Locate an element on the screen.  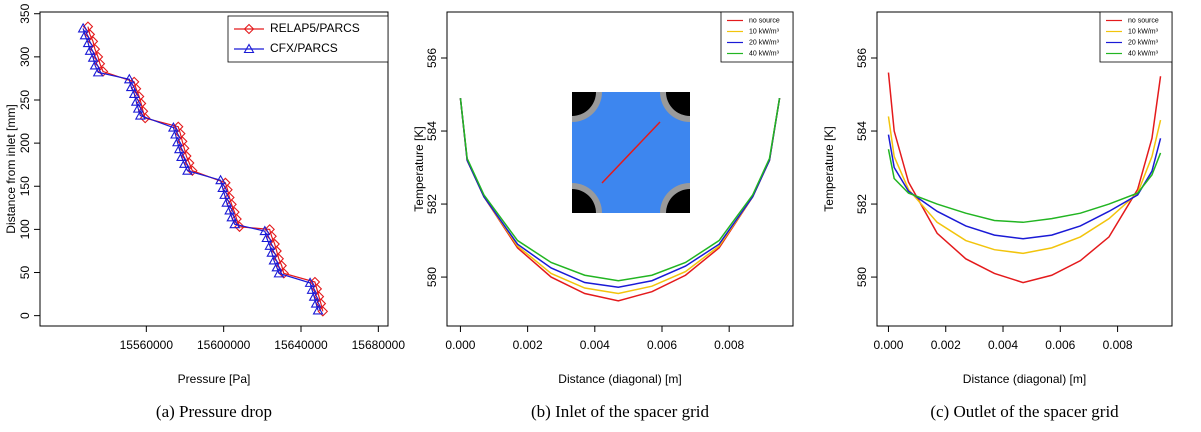
x-tick-label: 15640000 is located at coordinates (301, 345).